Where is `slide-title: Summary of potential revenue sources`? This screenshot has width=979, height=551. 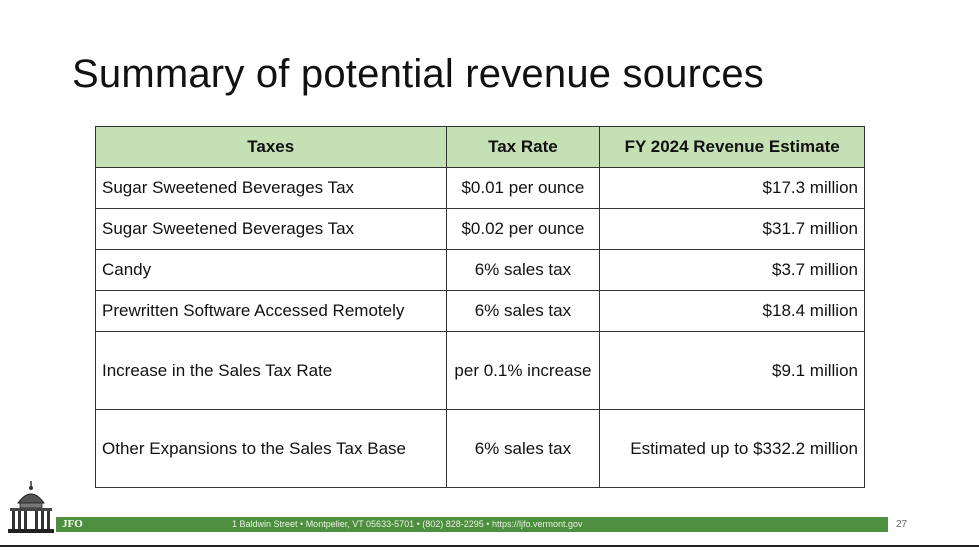
slide-title: Summary of potential revenue sources is located at coordinates (418, 74).